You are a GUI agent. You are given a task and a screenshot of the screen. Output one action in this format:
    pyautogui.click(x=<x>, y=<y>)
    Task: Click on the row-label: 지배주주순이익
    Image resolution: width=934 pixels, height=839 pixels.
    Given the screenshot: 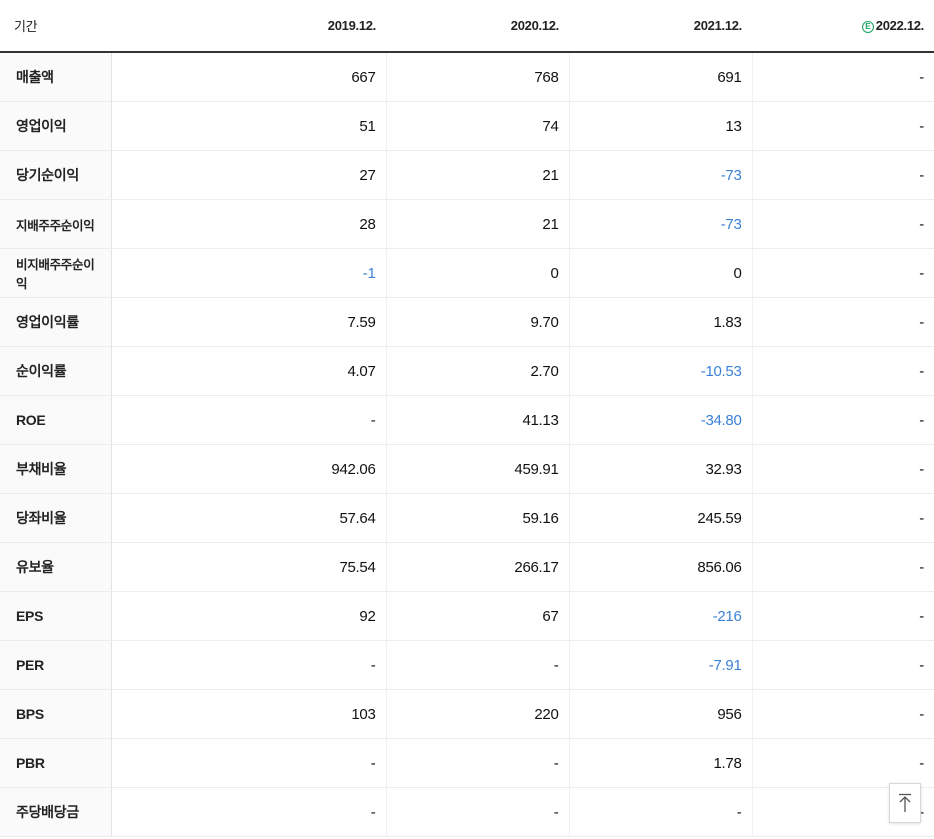 What is the action you would take?
    pyautogui.click(x=56, y=224)
    